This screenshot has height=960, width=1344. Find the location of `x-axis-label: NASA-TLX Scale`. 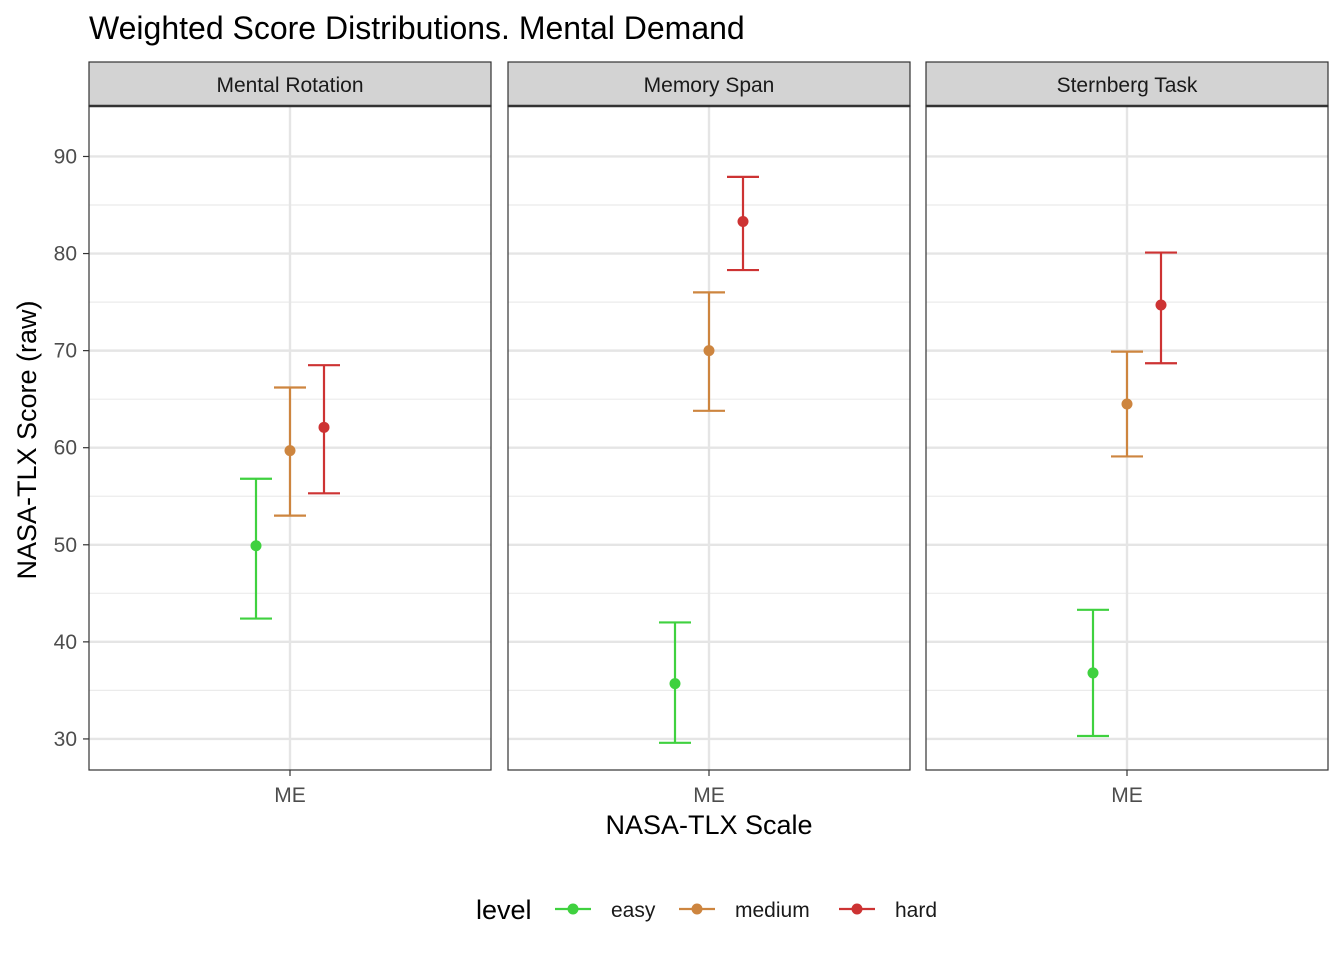

x-axis-label: NASA-TLX Scale is located at coordinates (708, 825).